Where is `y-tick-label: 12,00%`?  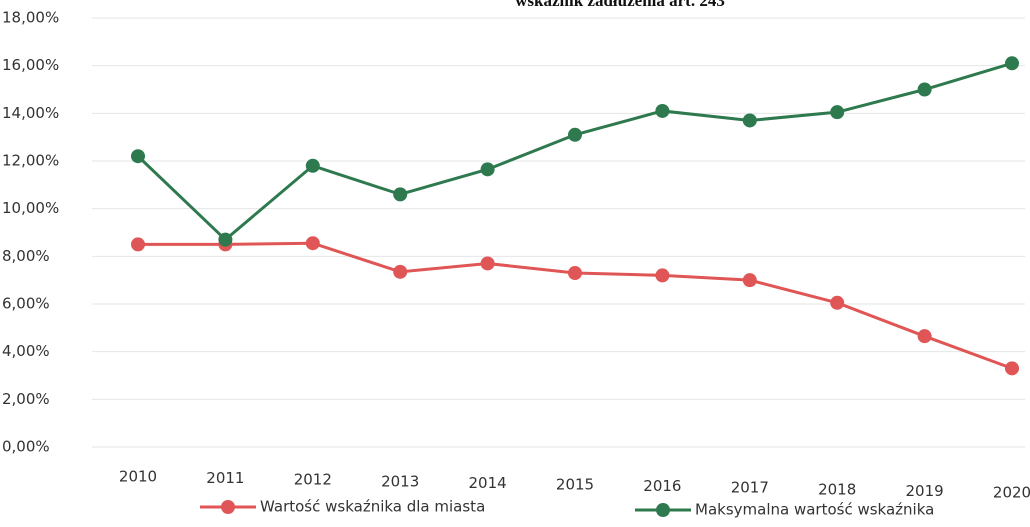 y-tick-label: 12,00% is located at coordinates (30, 161).